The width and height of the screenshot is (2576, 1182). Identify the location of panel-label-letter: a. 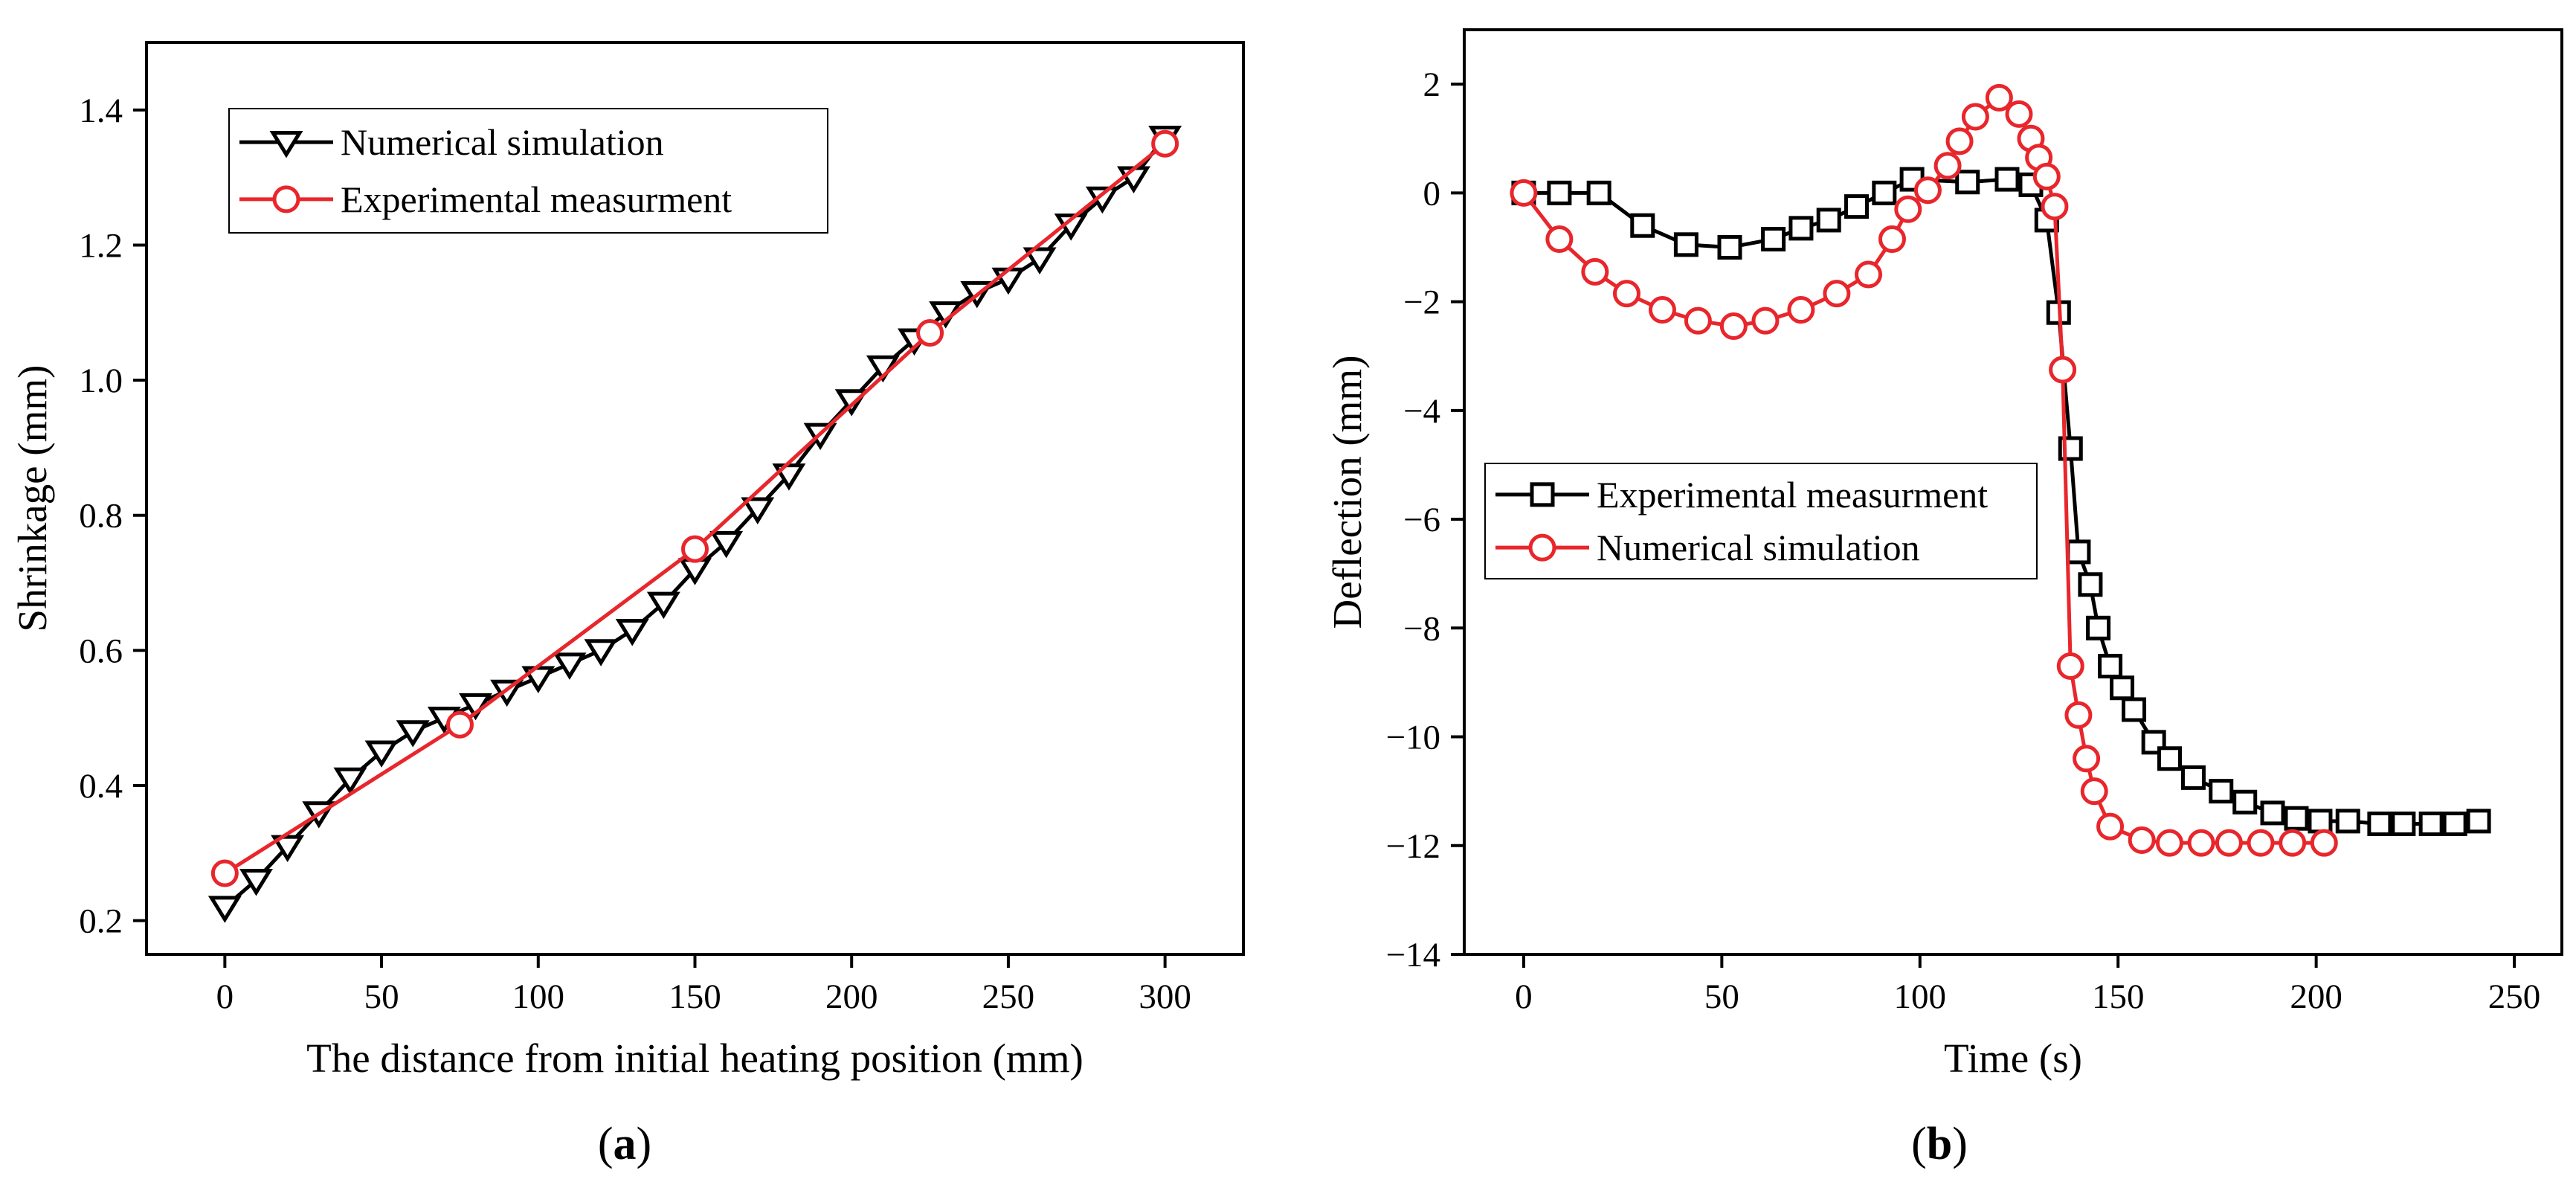
(625, 1144).